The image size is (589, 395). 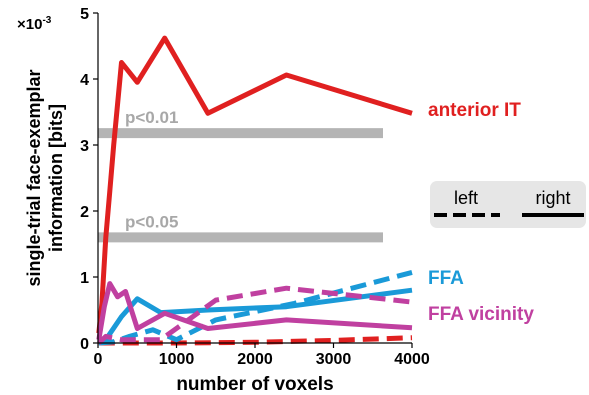 I want to click on series-line-ffa-right, so click(x=255, y=316).